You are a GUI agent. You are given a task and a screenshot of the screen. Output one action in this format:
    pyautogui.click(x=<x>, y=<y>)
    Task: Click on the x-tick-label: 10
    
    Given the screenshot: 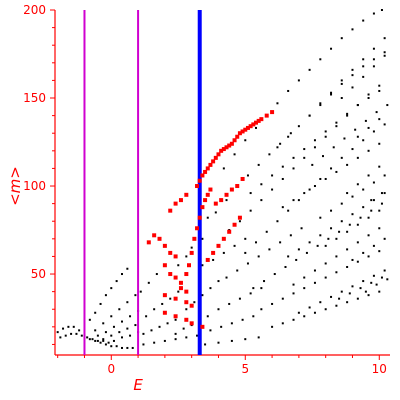 What is the action you would take?
    pyautogui.click(x=379, y=369)
    